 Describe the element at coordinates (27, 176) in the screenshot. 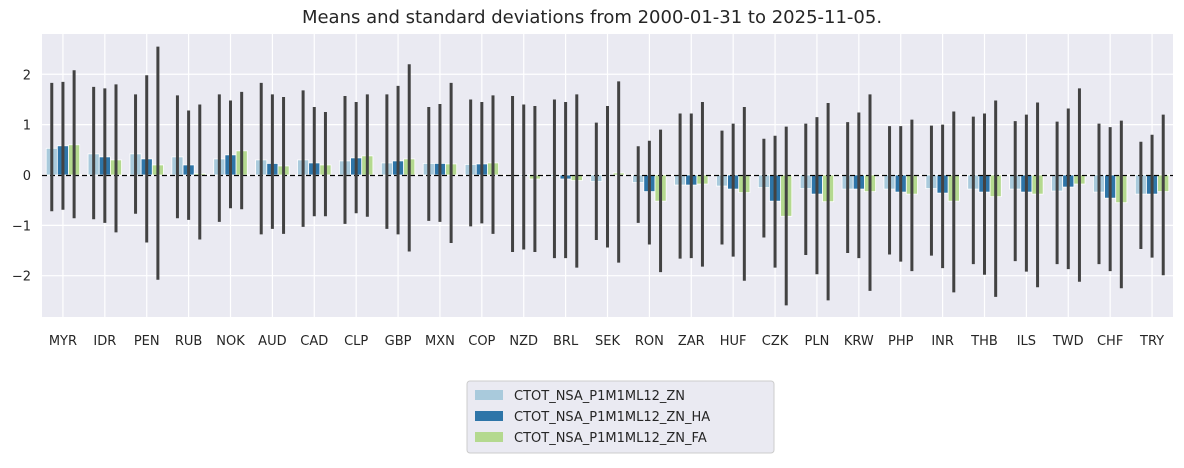

I see `y-tick-label: 0` at that location.